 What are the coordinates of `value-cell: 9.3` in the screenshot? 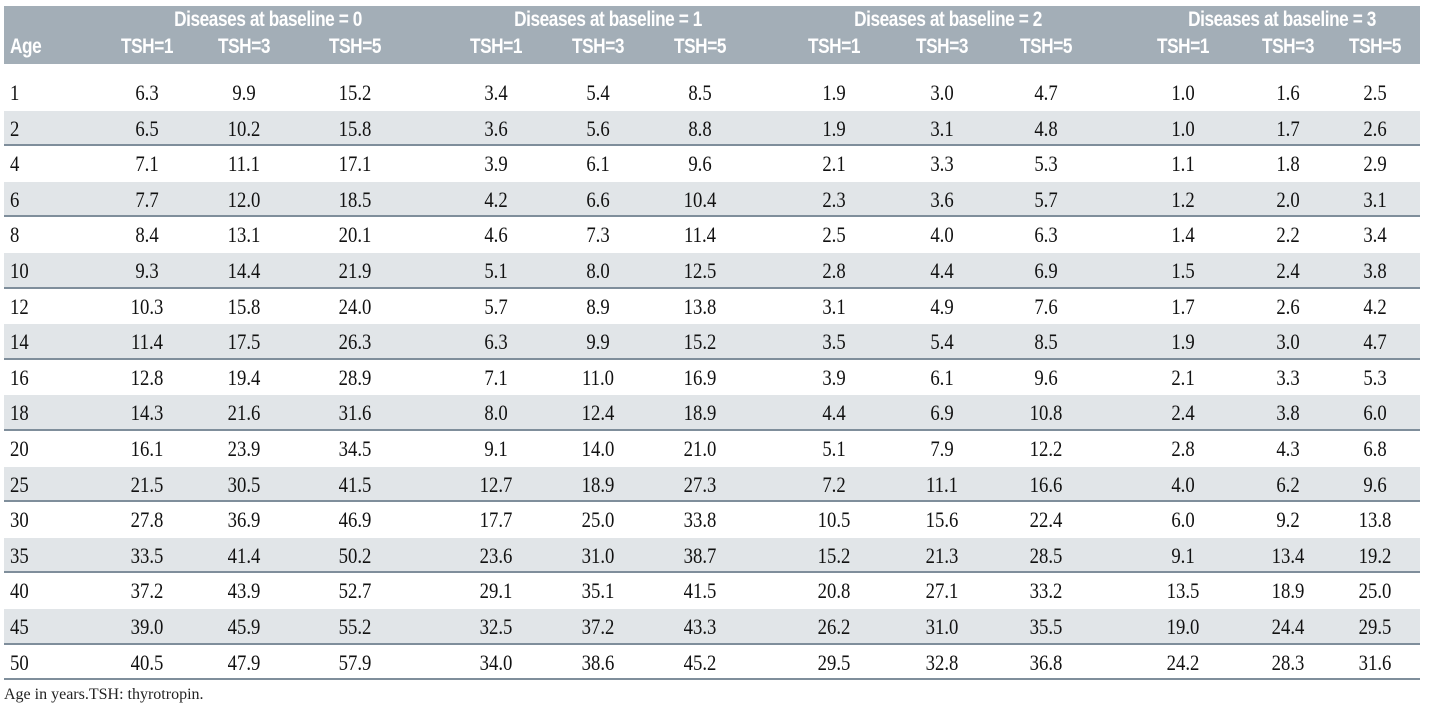 It's located at (147, 270).